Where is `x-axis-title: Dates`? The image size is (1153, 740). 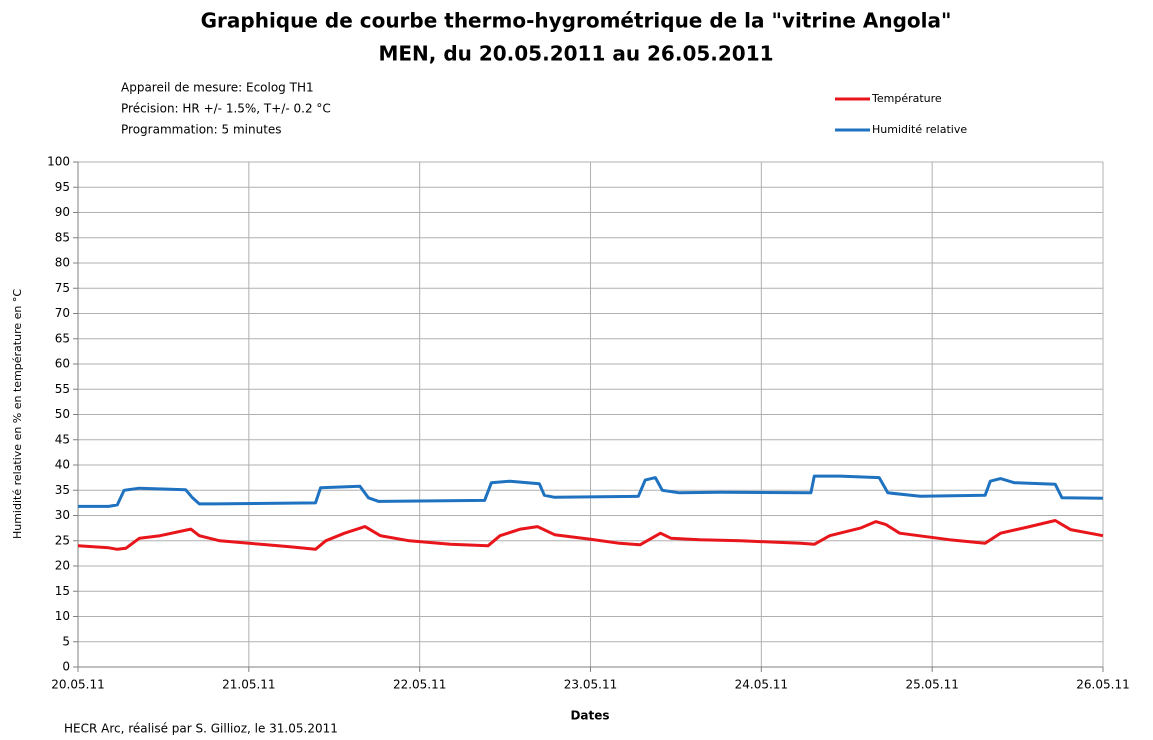 x-axis-title: Dates is located at coordinates (589, 716).